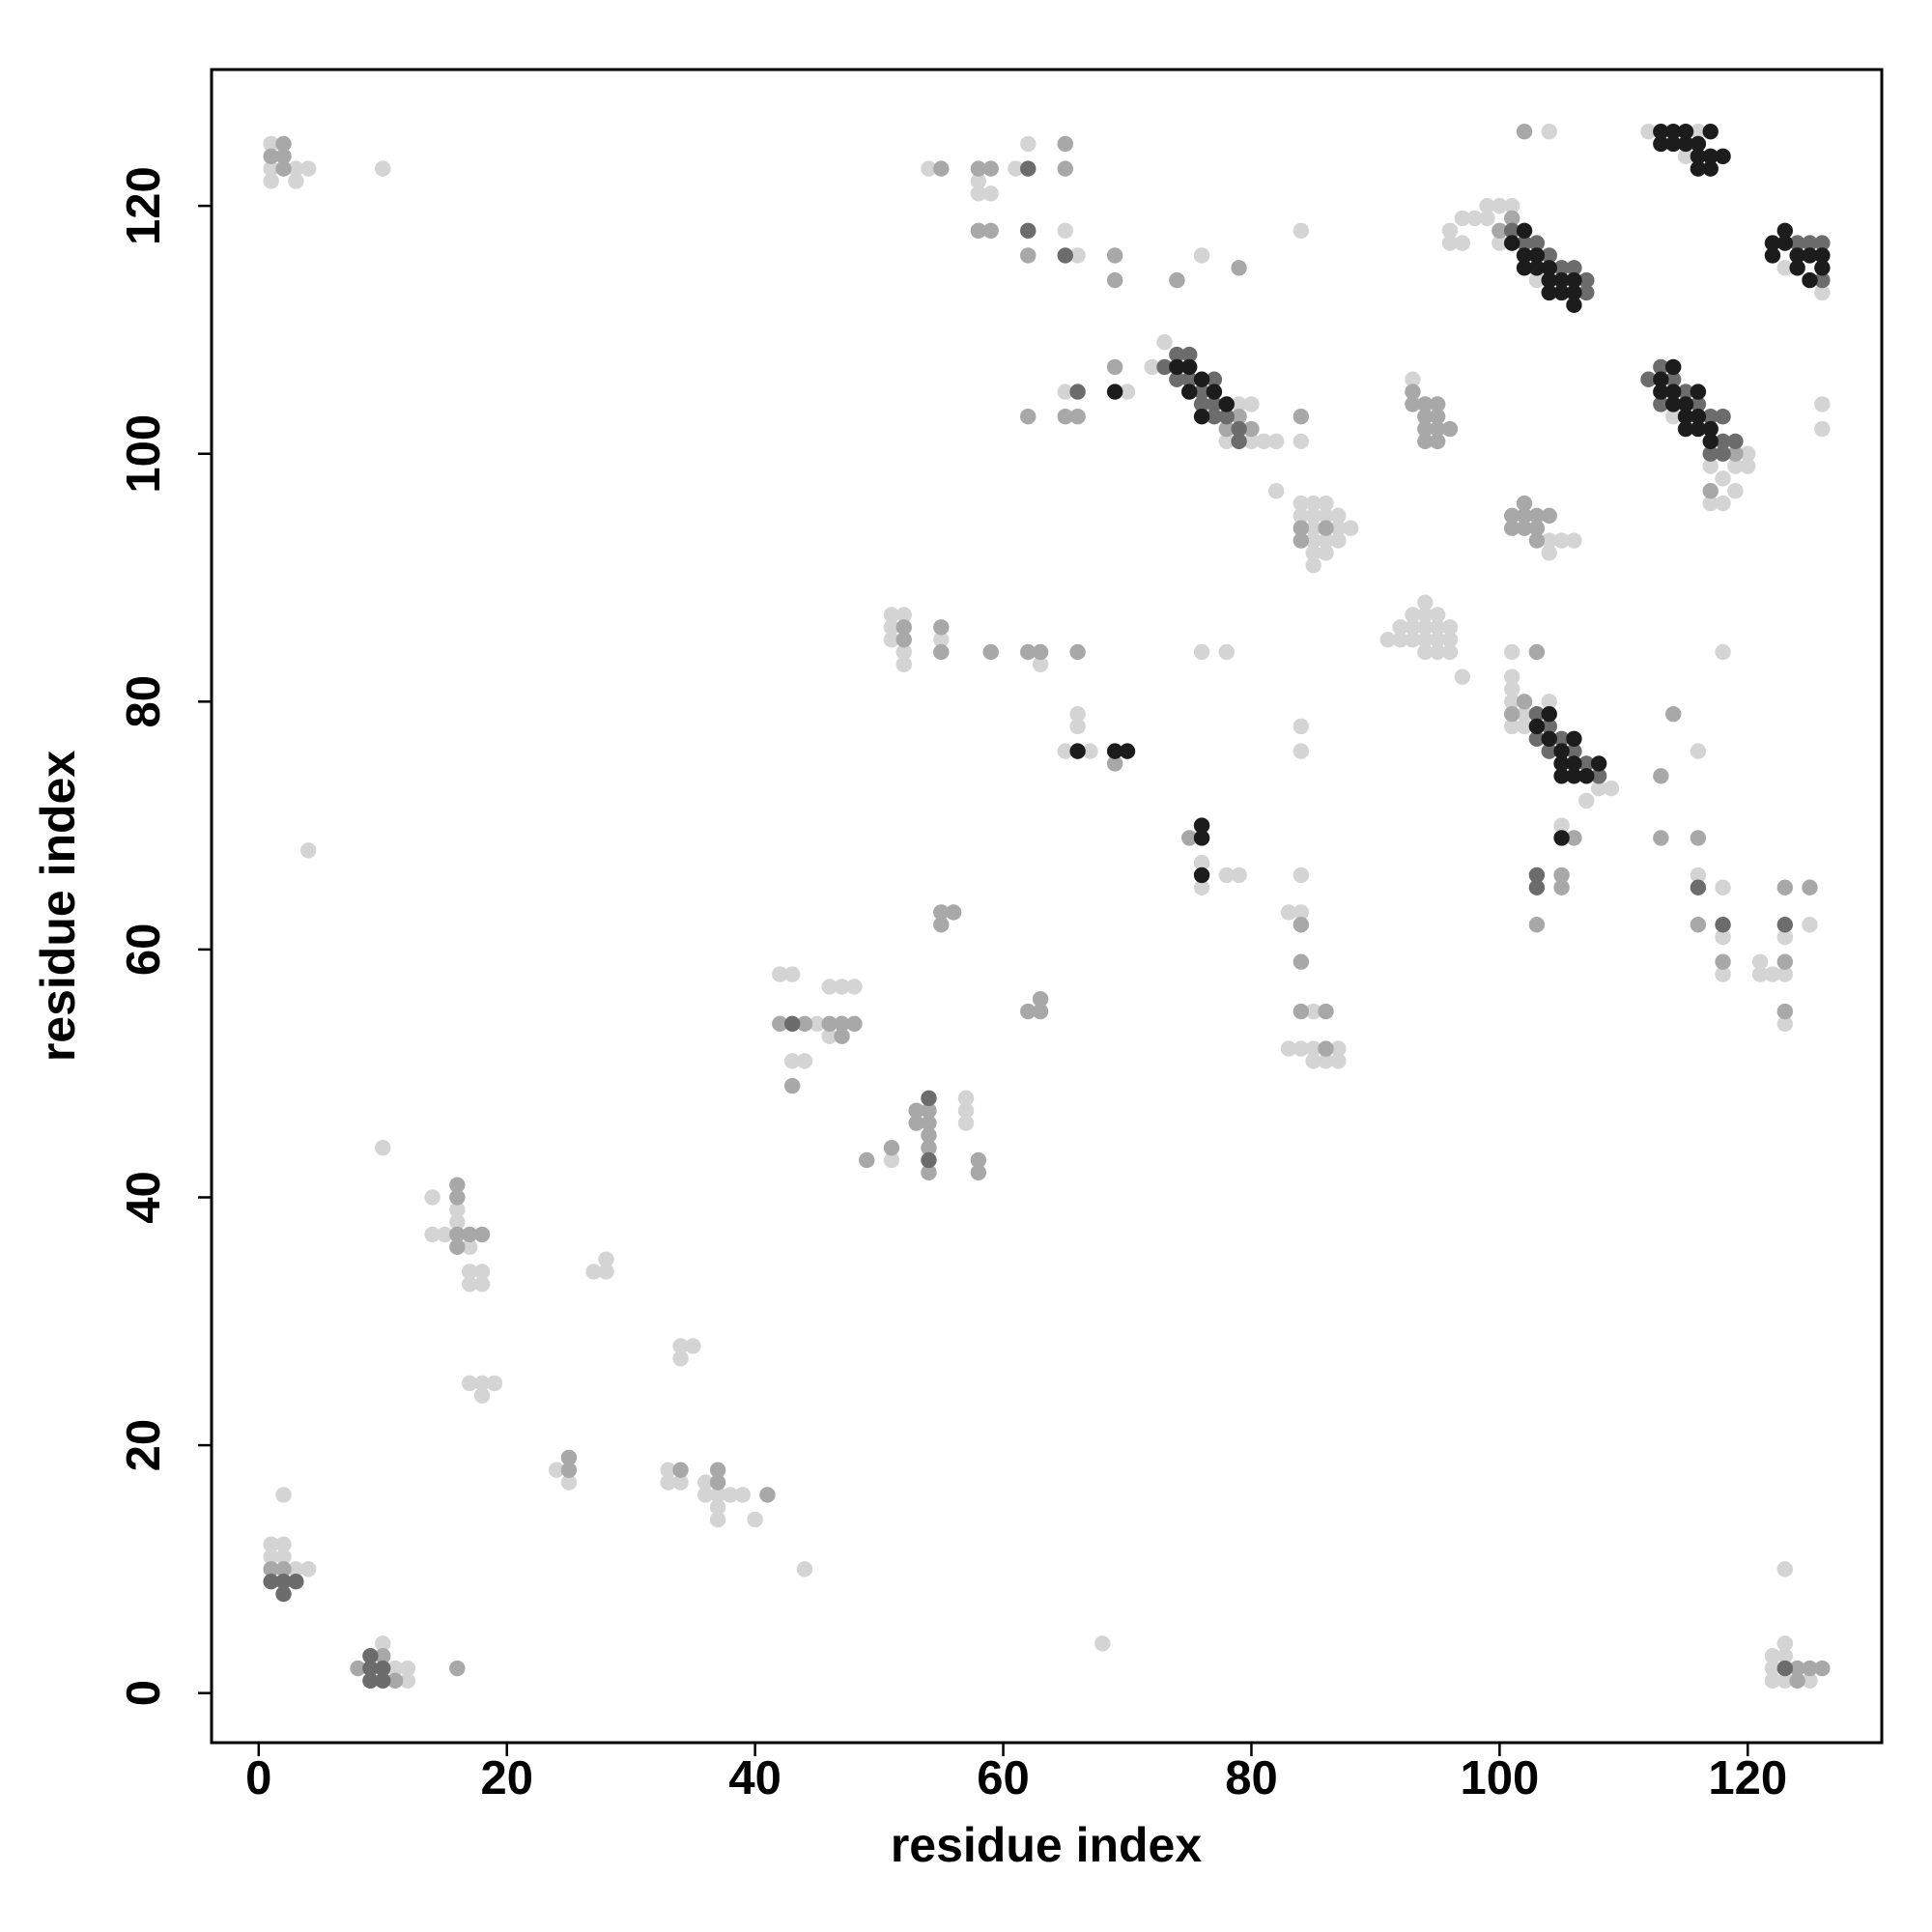  I want to click on x-tick-label: 100, so click(1499, 1778).